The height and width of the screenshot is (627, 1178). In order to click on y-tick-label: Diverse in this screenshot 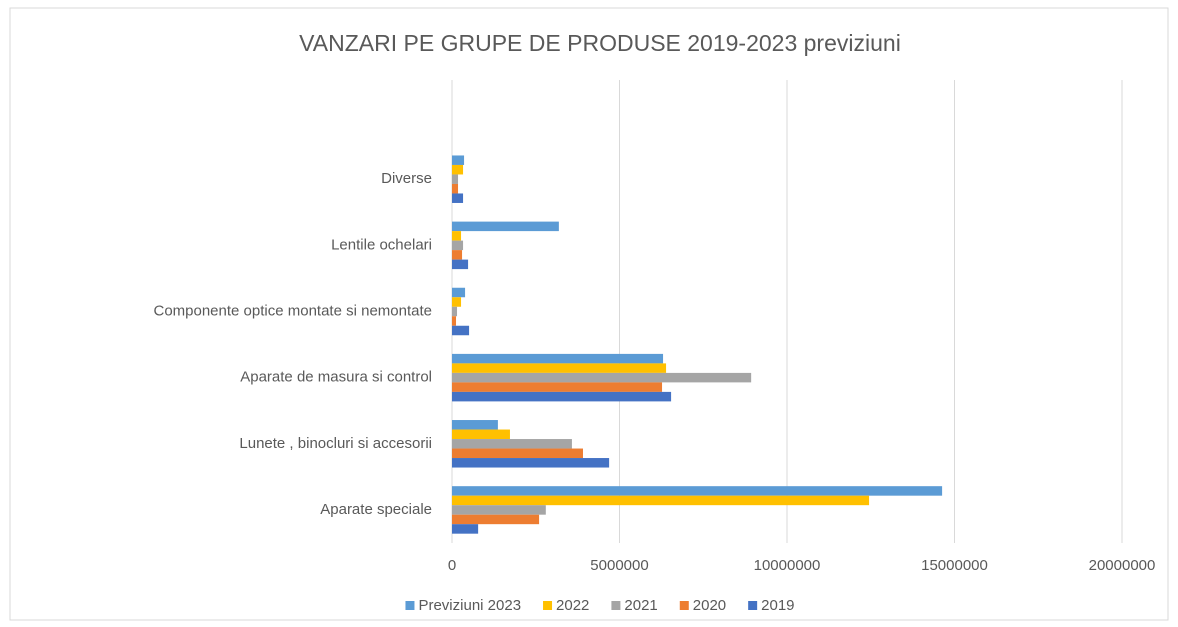, I will do `click(406, 178)`.